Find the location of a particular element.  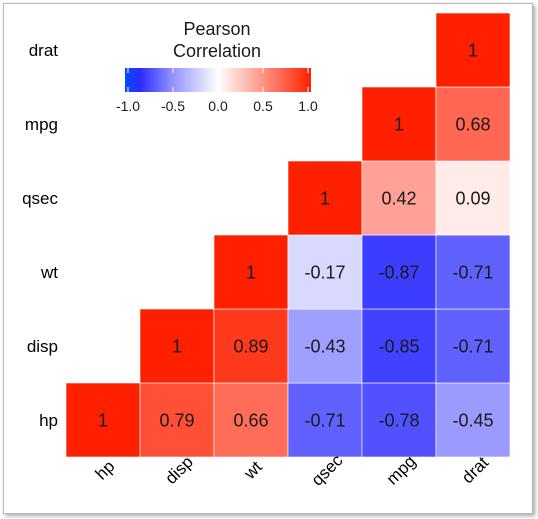

cell-value-label: -0.87 is located at coordinates (398, 273).